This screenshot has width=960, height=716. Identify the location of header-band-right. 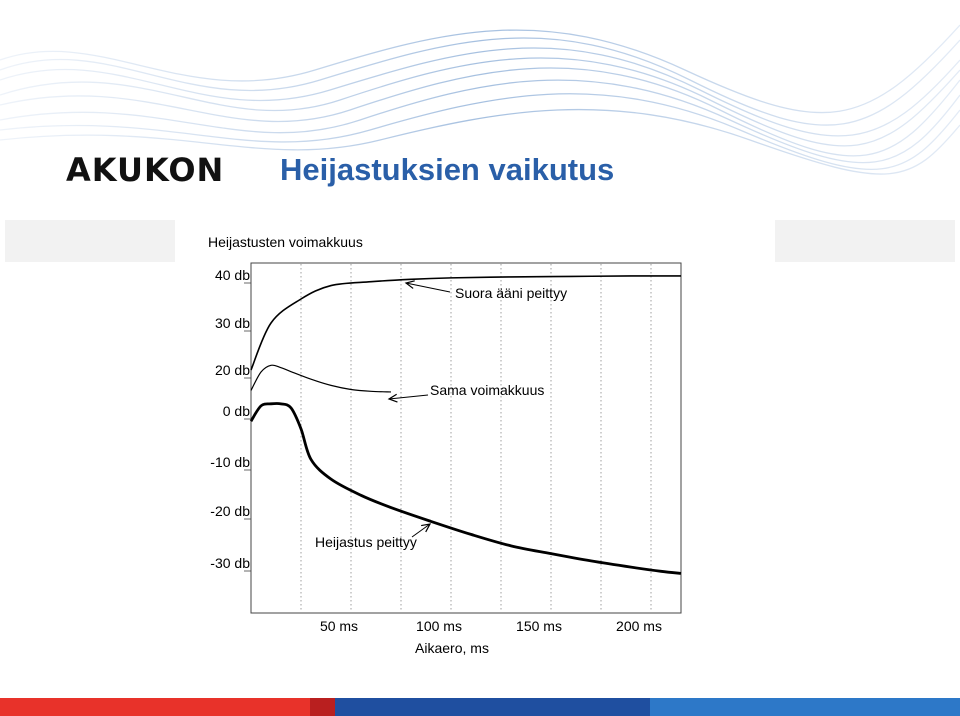
(865, 241).